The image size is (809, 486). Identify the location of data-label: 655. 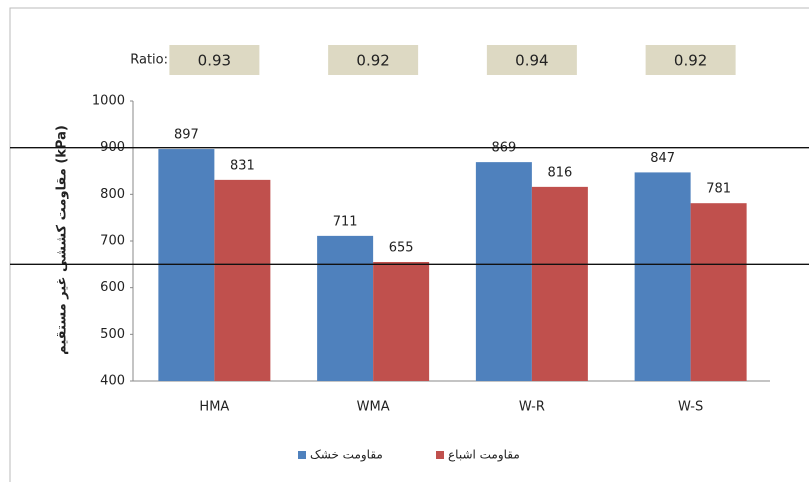
(401, 248).